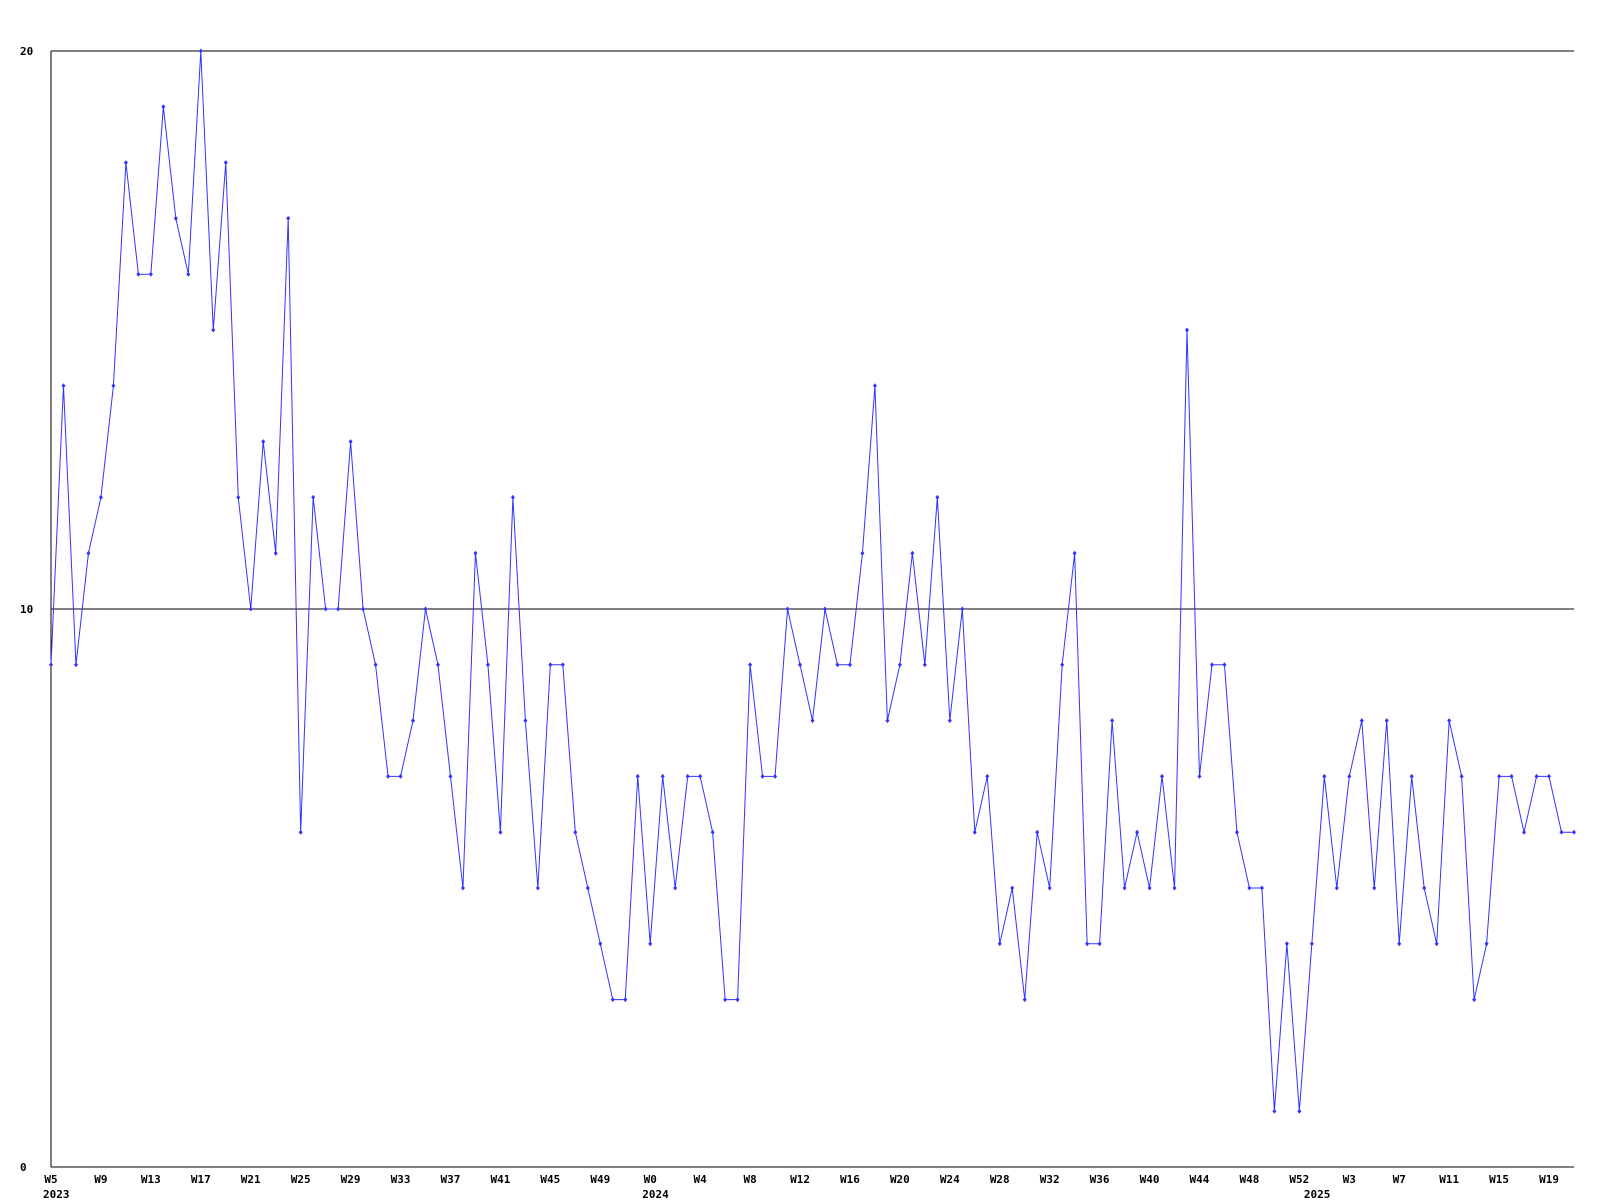  Describe the element at coordinates (50, 1179) in the screenshot. I see `x-tick-label: W5` at that location.